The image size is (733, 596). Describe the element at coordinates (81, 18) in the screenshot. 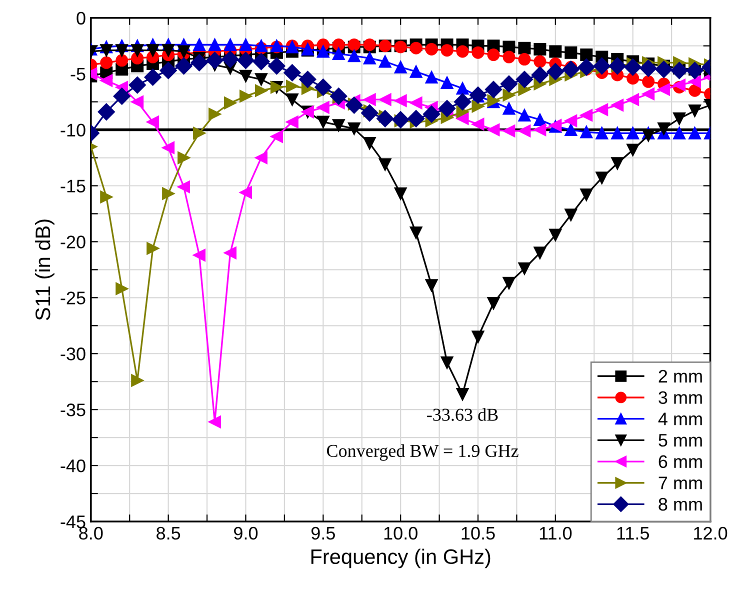

I see `y-tick-label: 0` at that location.